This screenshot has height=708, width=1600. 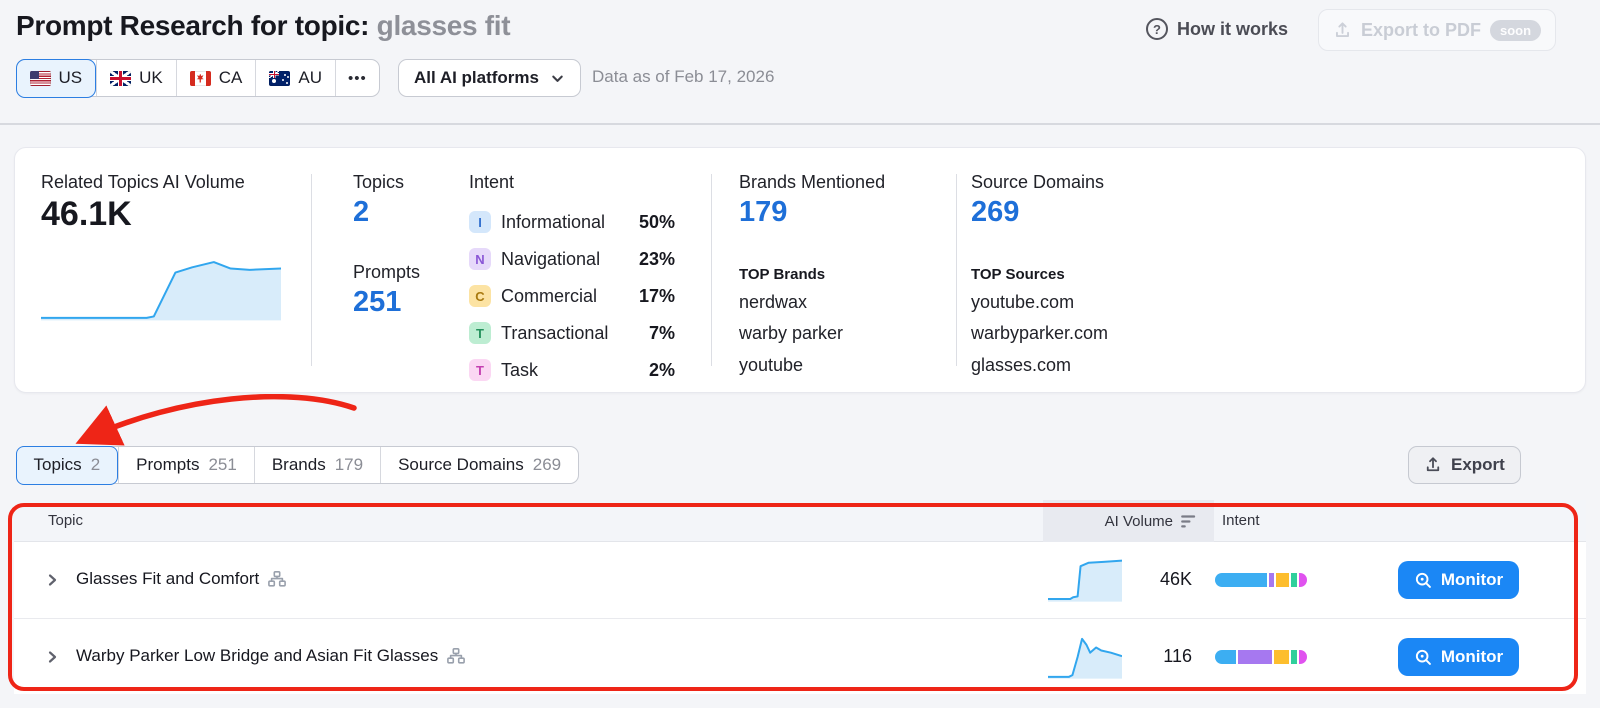 What do you see at coordinates (461, 464) in the screenshot?
I see `tab-label: Source Domains` at bounding box center [461, 464].